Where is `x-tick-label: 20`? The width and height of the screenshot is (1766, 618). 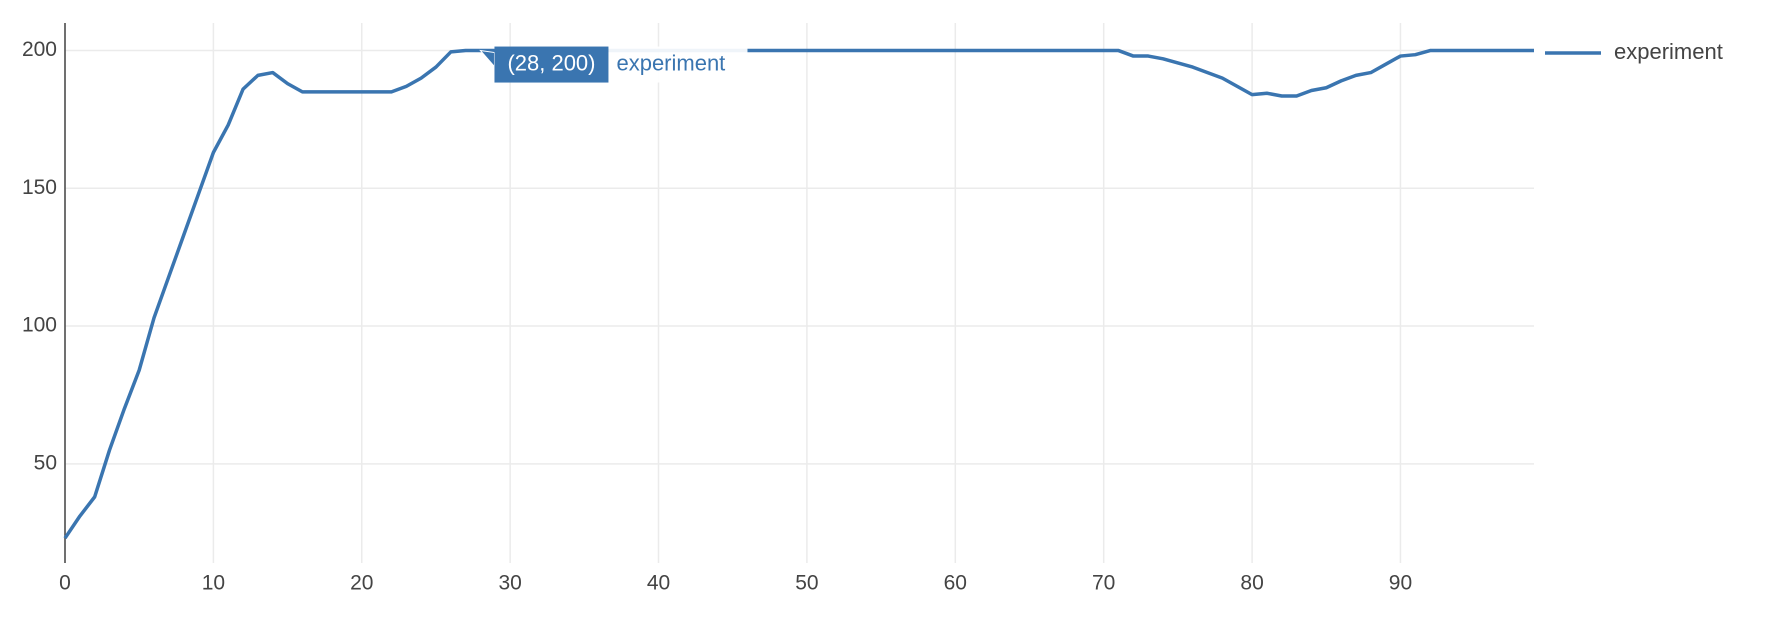
x-tick-label: 20 is located at coordinates (361, 583).